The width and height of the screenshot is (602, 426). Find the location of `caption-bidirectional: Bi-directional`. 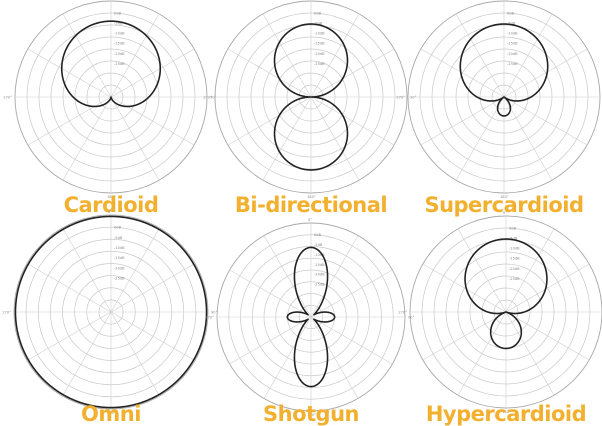

caption-bidirectional: Bi-directional is located at coordinates (311, 205).